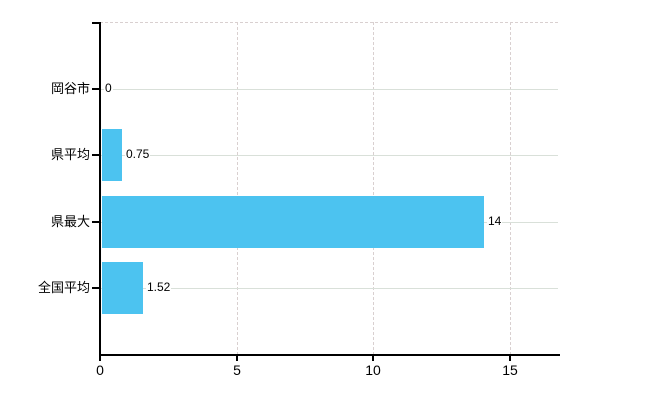 This screenshot has height=400, width=650. I want to click on plot-top-border, so click(329, 22).